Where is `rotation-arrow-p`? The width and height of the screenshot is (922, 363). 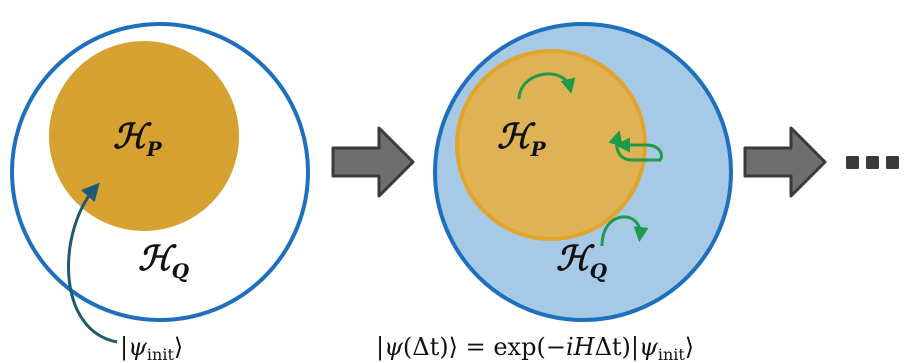 rotation-arrow-p is located at coordinates (546, 86).